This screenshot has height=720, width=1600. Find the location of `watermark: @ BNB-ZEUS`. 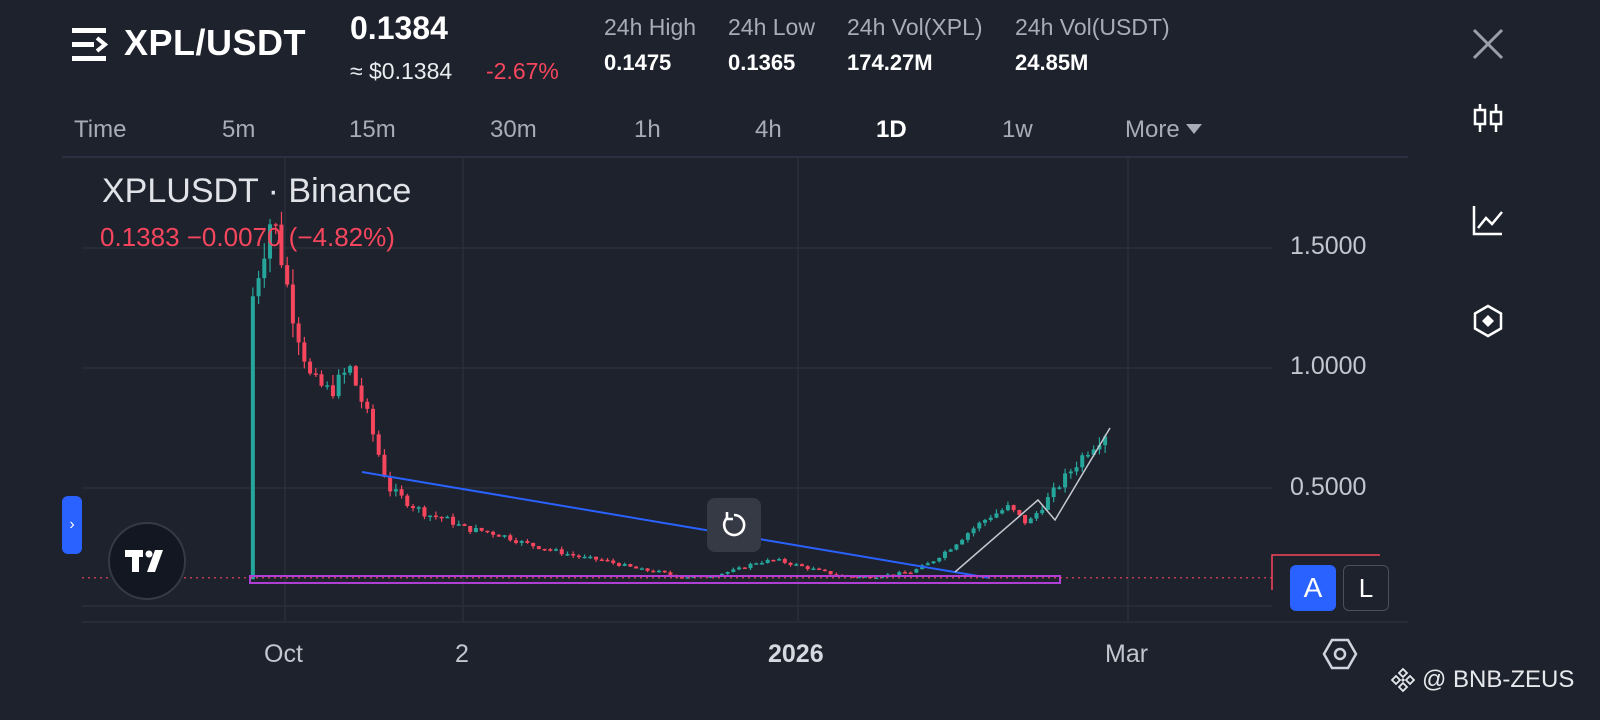

watermark: @ BNB-ZEUS is located at coordinates (1482, 680).